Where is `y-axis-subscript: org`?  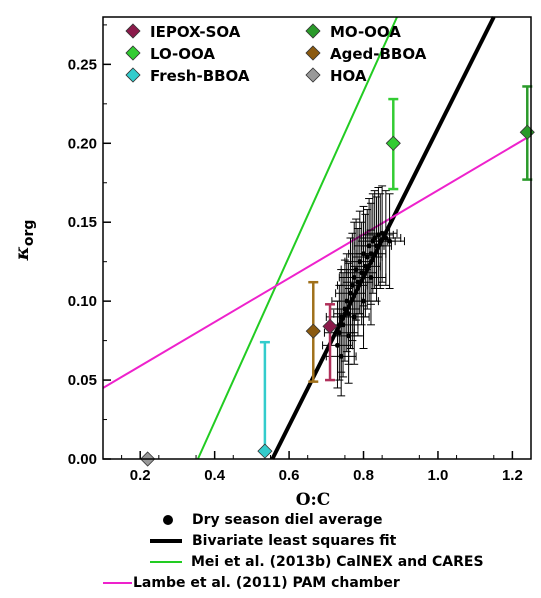
y-axis-subscript: org is located at coordinates (29, 233).